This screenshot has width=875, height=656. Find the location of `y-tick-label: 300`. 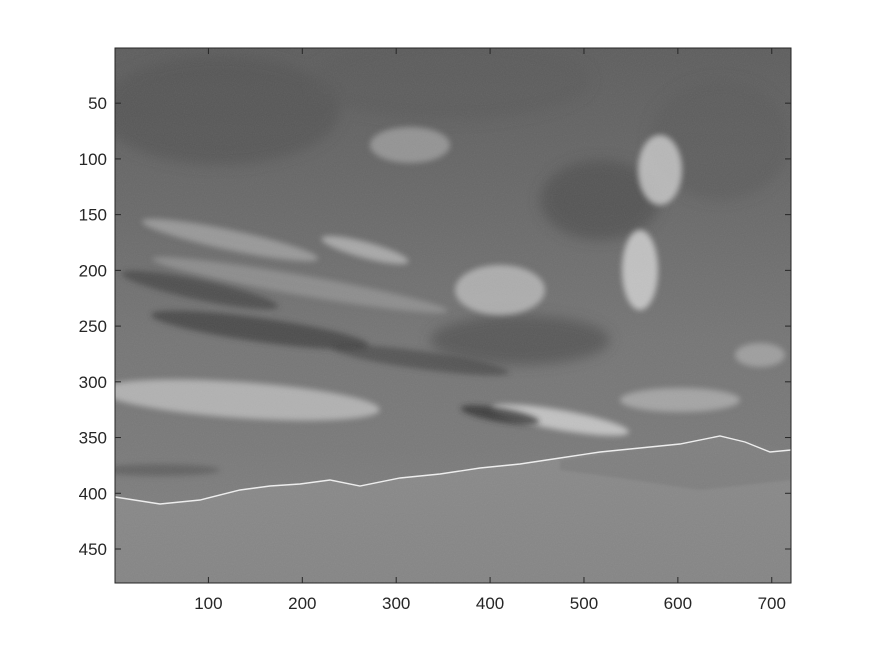

y-tick-label: 300 is located at coordinates (93, 382).